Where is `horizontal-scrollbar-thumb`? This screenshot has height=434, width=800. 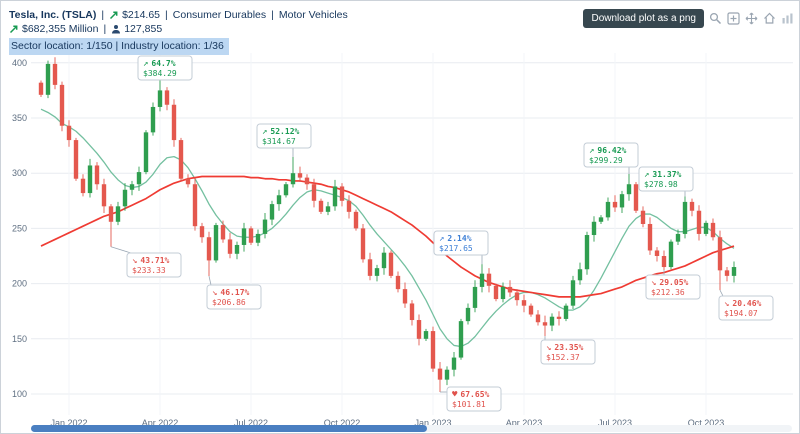 horizontal-scrollbar-thumb is located at coordinates (229, 428).